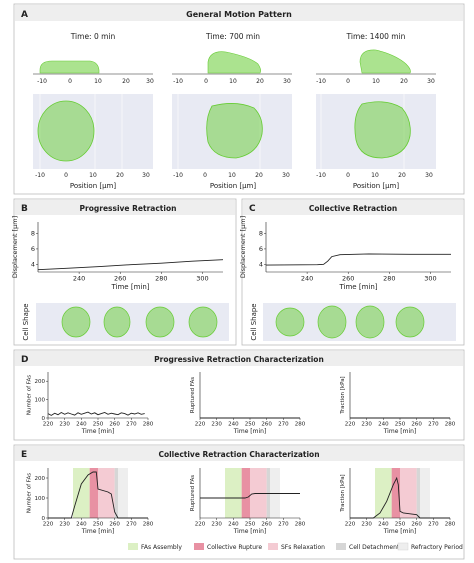 The height and width of the screenshot is (563, 474). I want to click on panel-b-letter: B, so click(24, 209).